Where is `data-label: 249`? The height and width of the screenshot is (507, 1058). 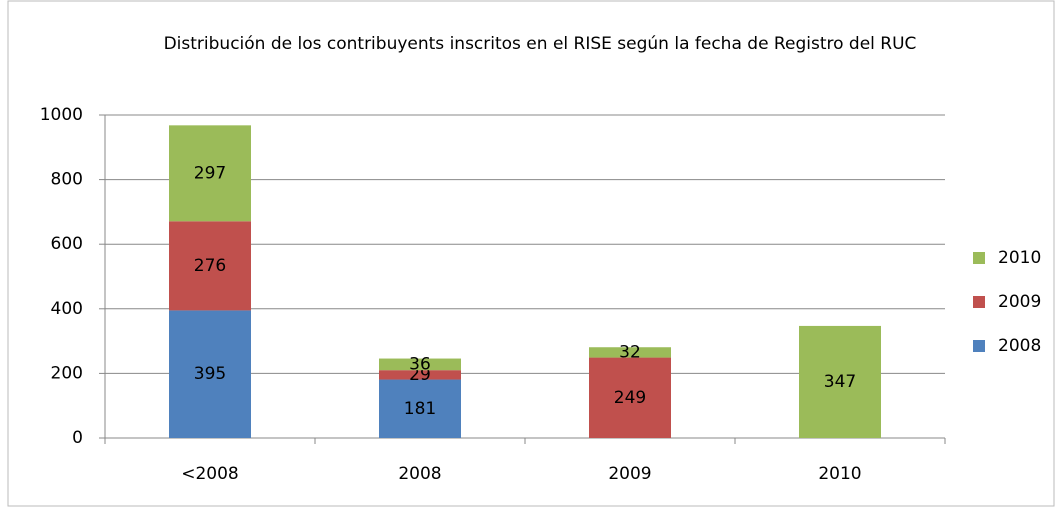
data-label: 249 is located at coordinates (630, 398).